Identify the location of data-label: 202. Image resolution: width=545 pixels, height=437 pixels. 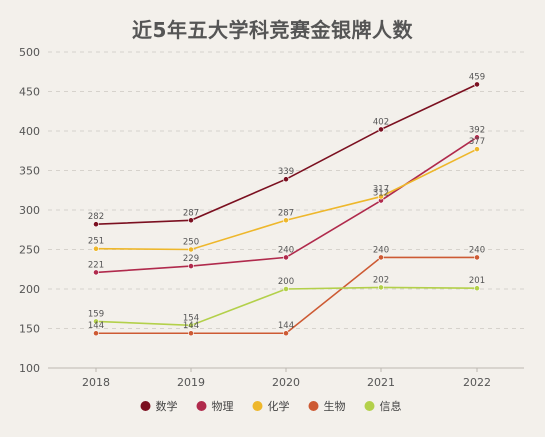
(381, 280).